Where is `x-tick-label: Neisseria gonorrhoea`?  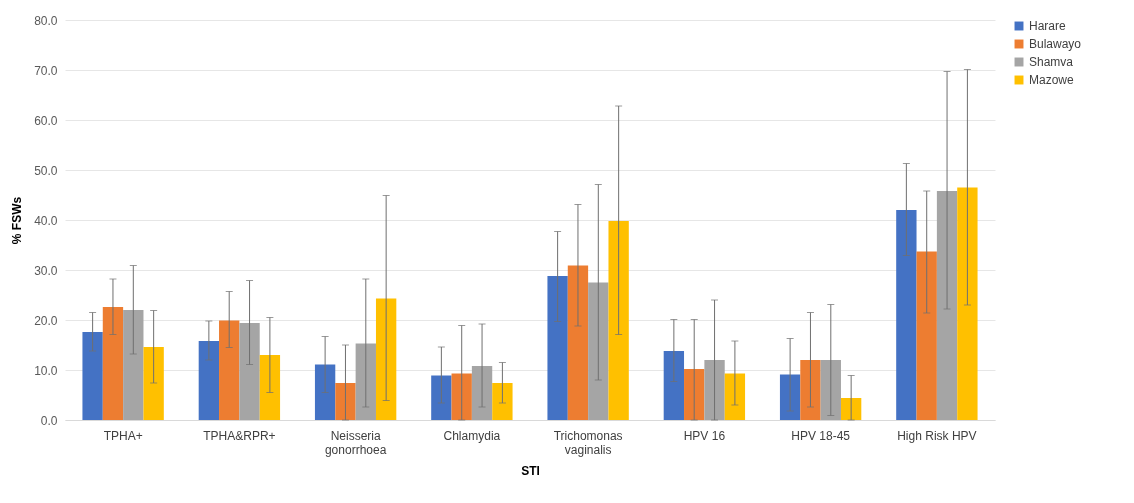
x-tick-label: Neisseria gonorrhoea is located at coordinates (355, 442).